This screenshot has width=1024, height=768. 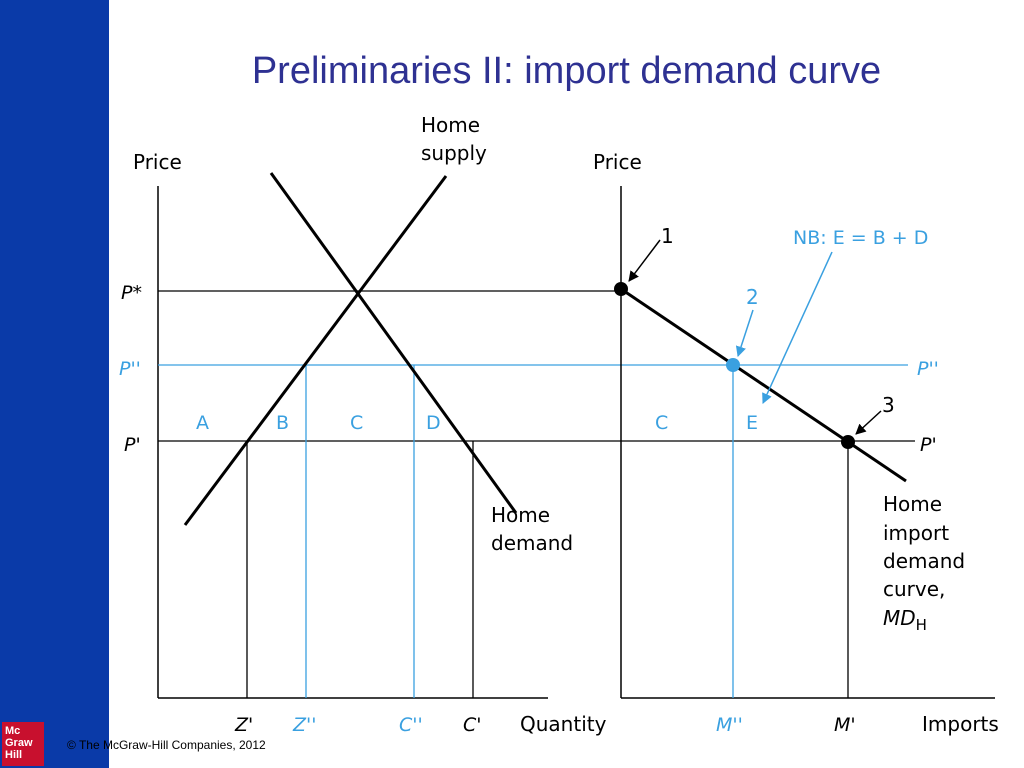 What do you see at coordinates (960, 724) in the screenshot?
I see `imports-label: Imports` at bounding box center [960, 724].